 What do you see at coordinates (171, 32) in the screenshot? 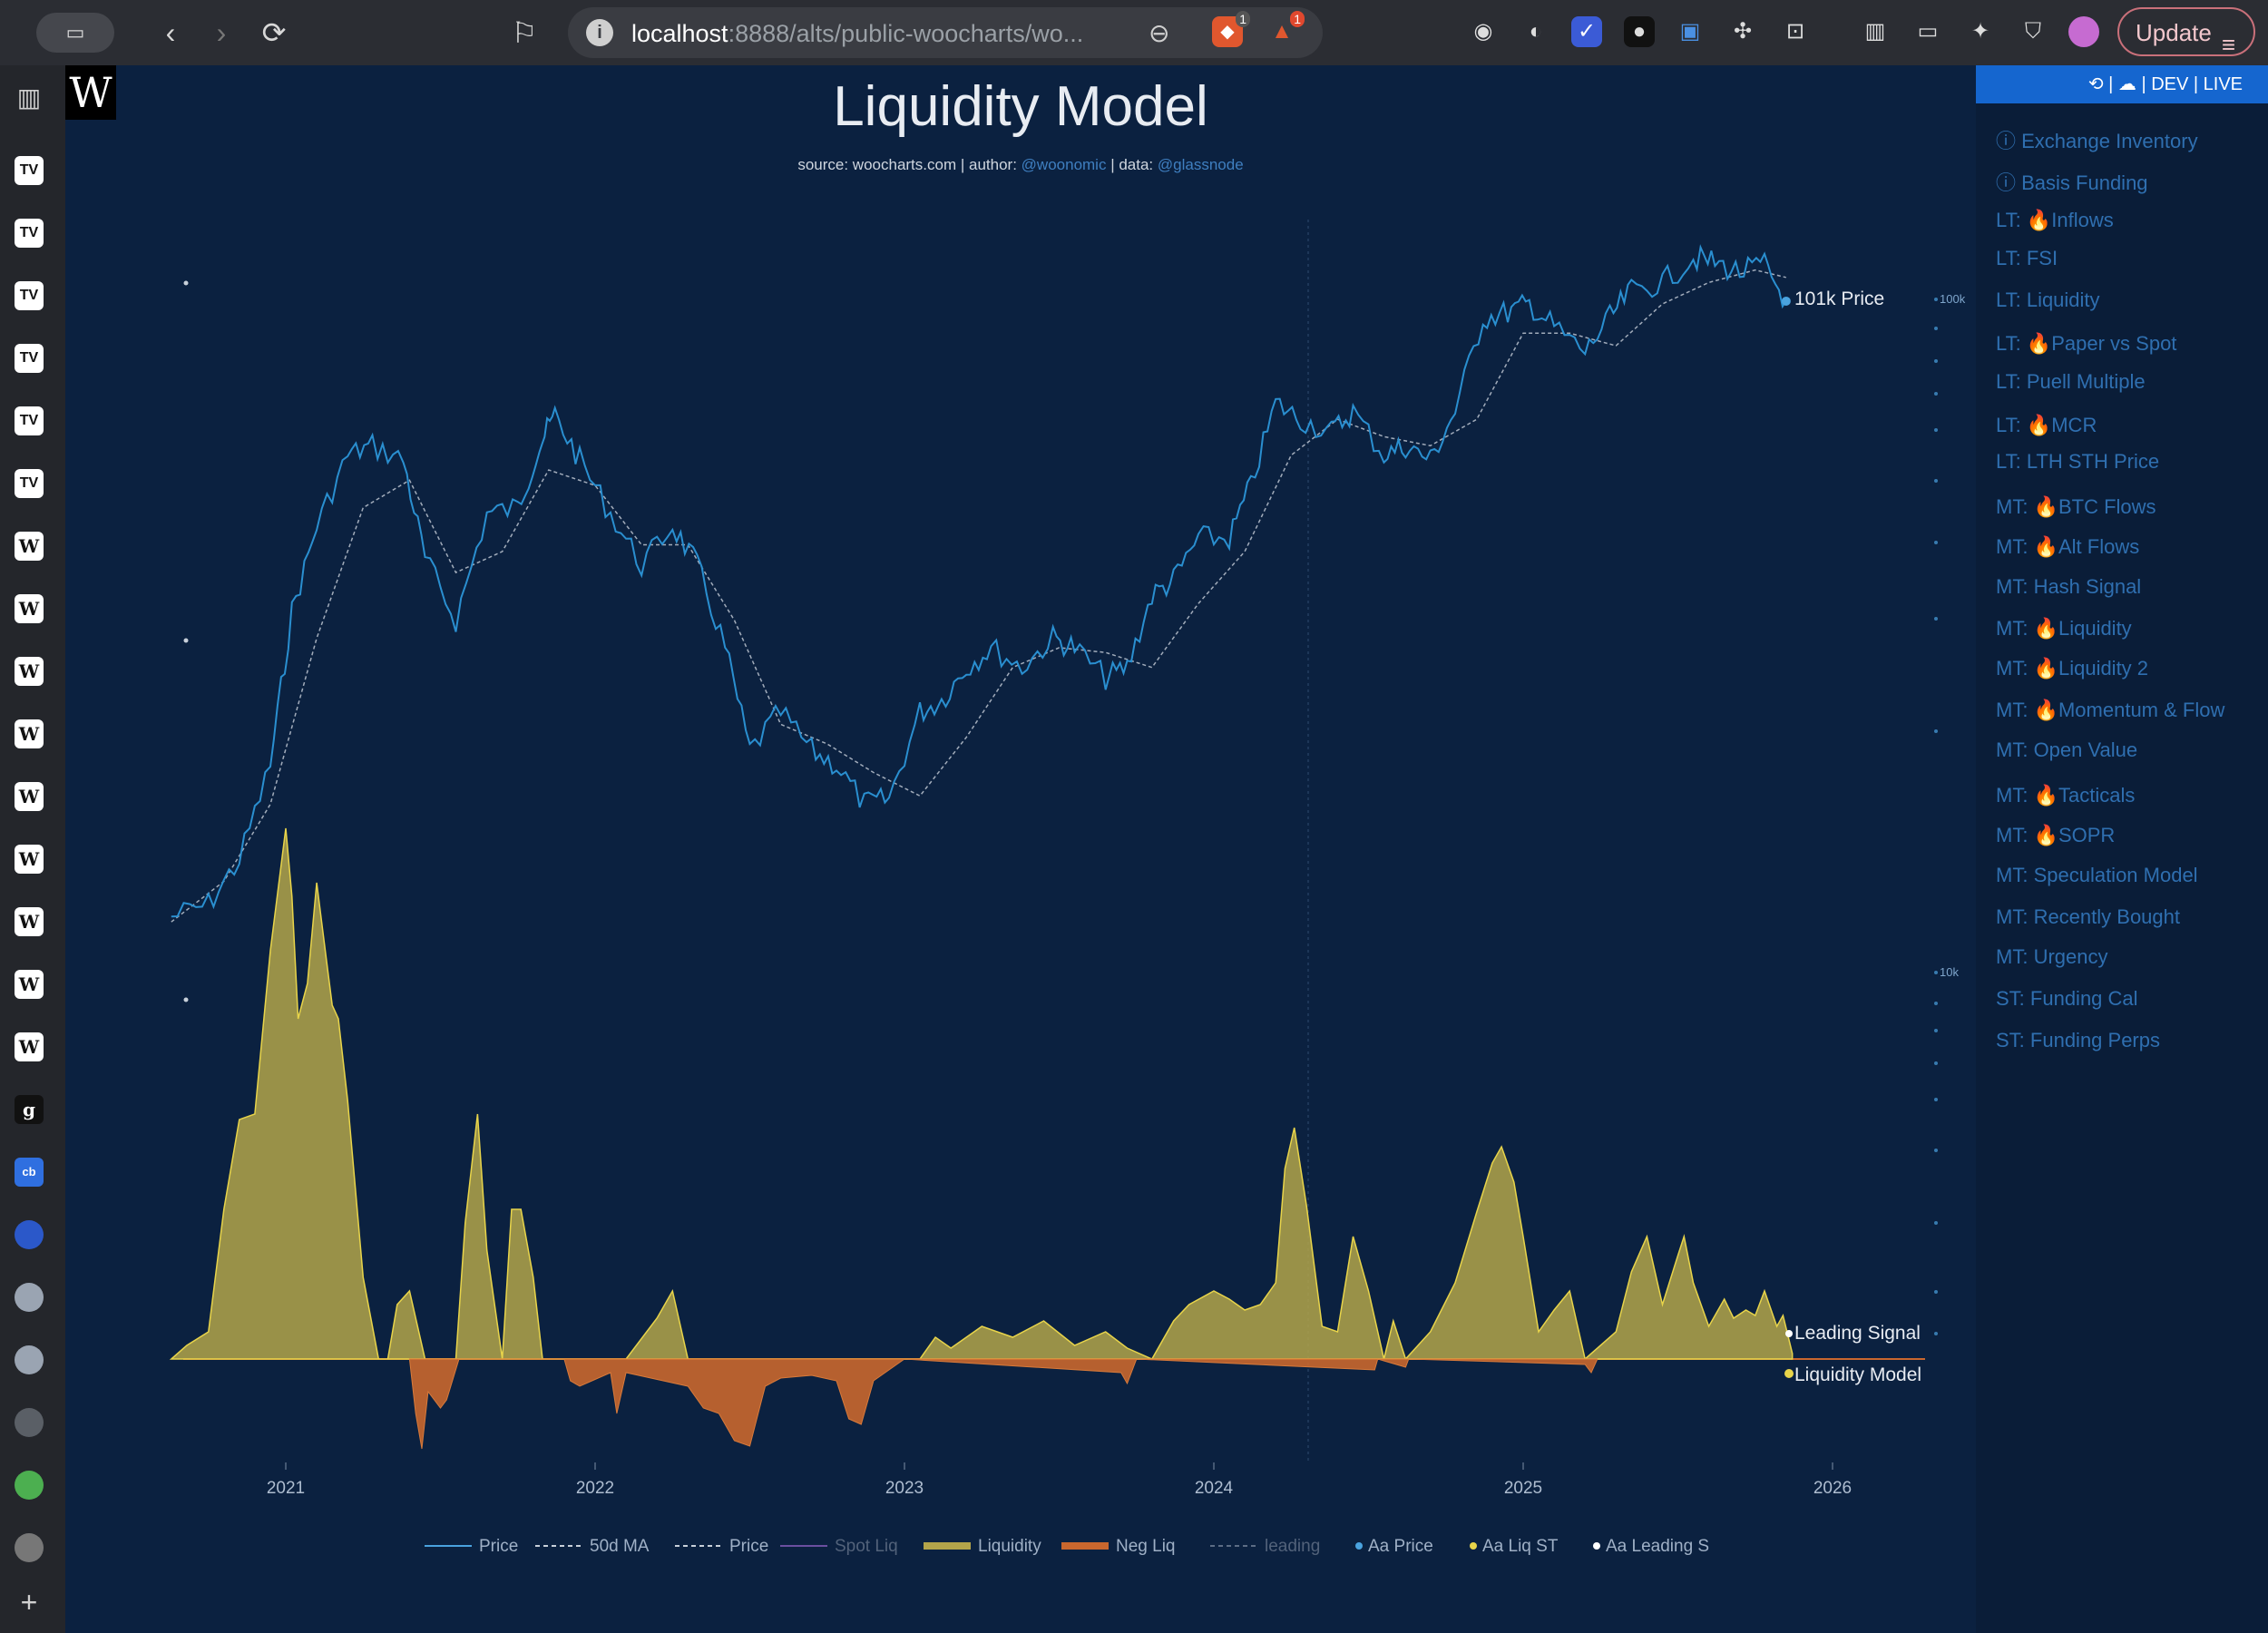
I see `back-icon: ‹` at bounding box center [171, 32].